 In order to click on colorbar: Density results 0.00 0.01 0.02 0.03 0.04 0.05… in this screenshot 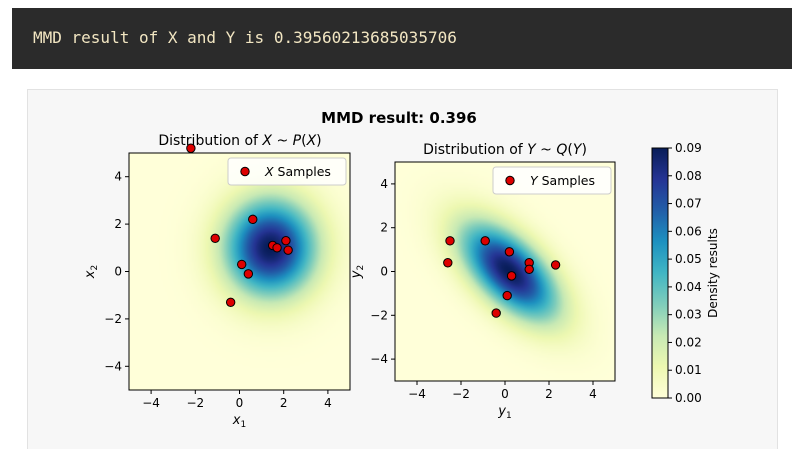, I will do `click(685, 273)`.